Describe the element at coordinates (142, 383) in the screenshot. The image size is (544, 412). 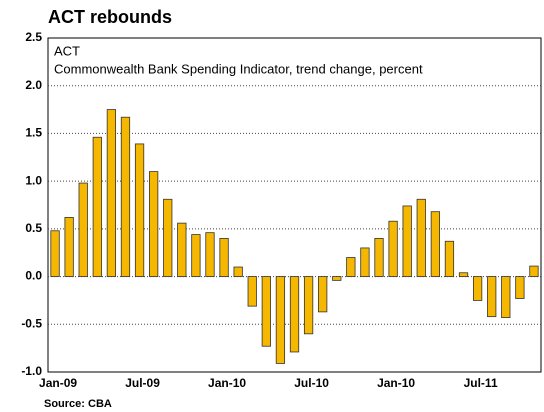
I see `x-tick-label: Jul-09` at that location.